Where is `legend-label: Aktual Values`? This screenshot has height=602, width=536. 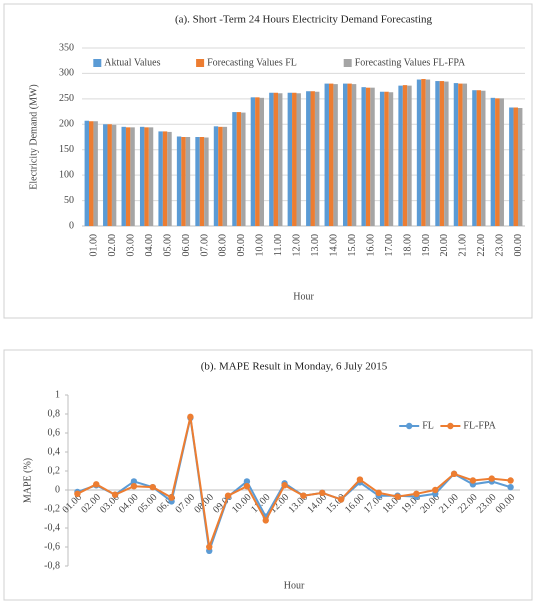
legend-label: Aktual Values is located at coordinates (132, 62).